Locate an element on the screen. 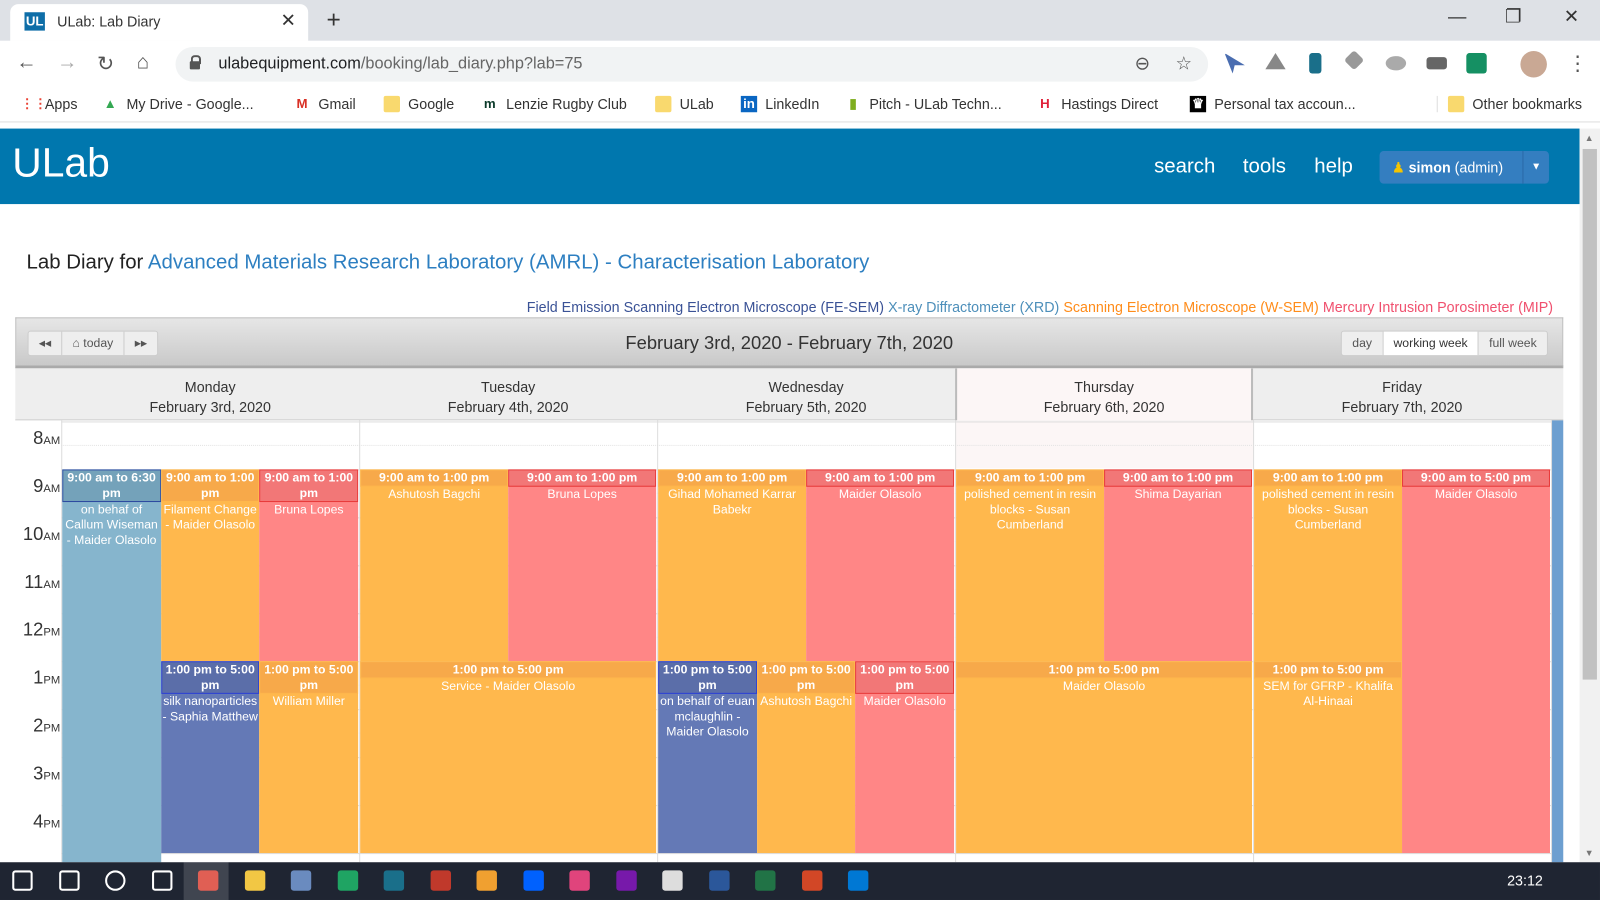  restore-icon: ❐ is located at coordinates (1513, 16).